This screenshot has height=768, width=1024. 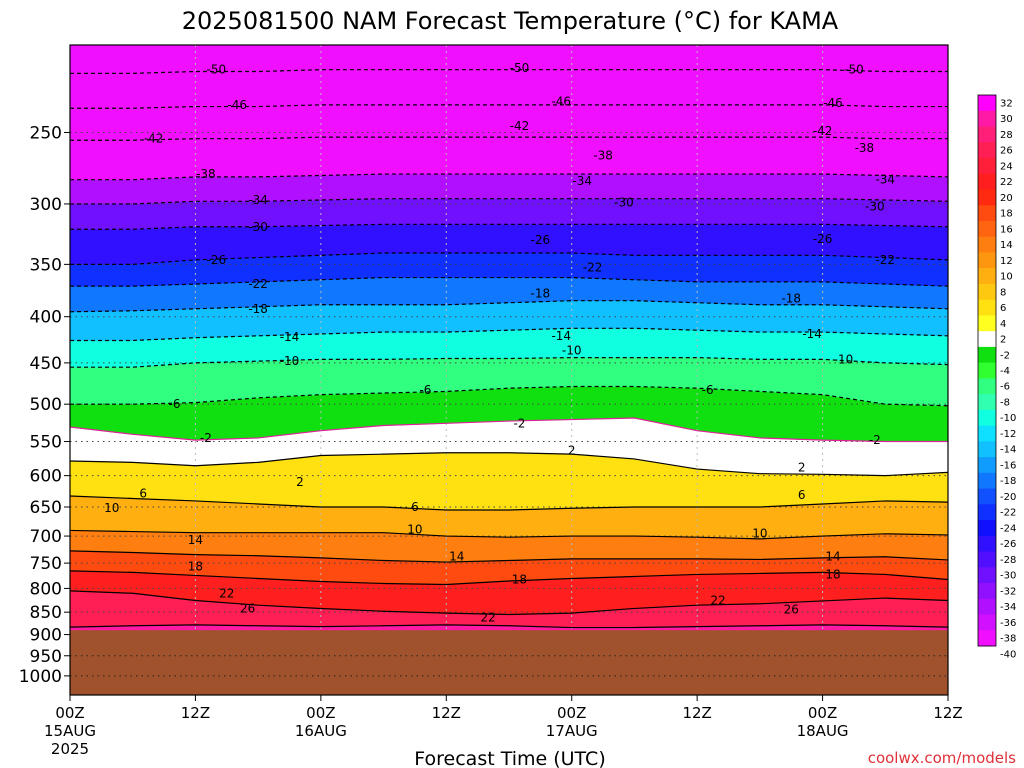 I want to click on band-coldest, so click(x=509, y=59).